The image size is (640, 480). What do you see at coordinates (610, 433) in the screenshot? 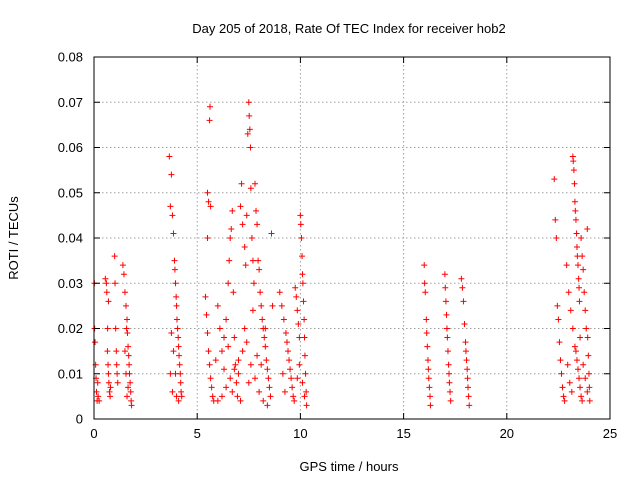
I see `x-tick-label: 25` at bounding box center [610, 433].